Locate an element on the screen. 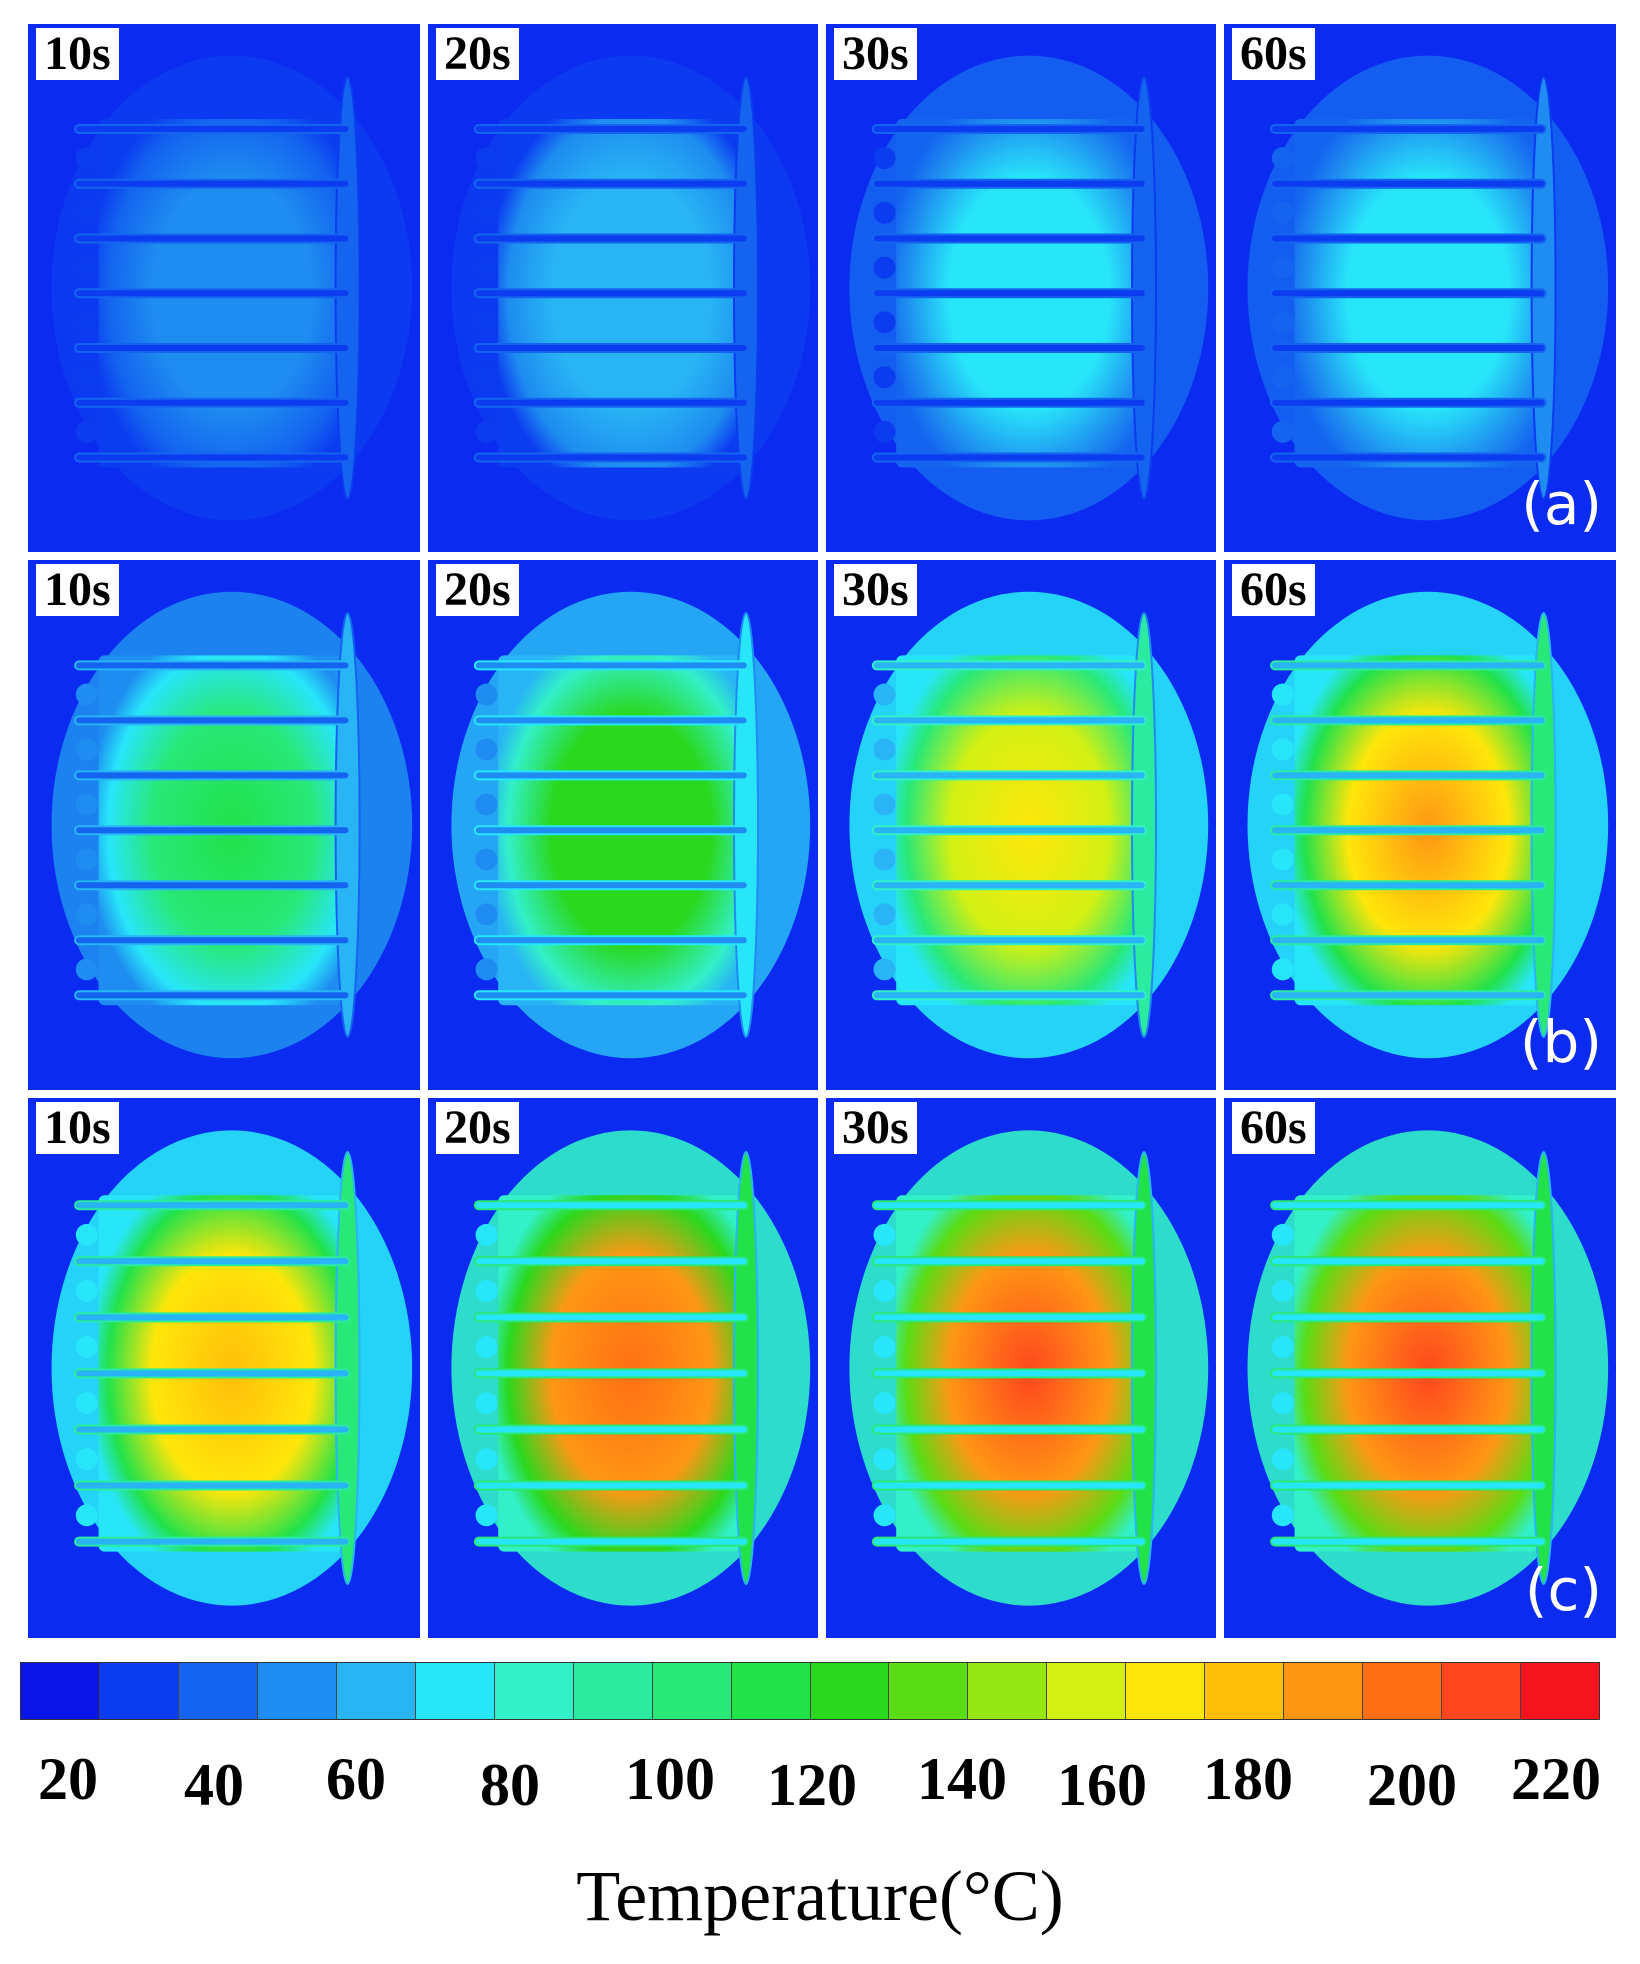  contour-panel: 60s (b) is located at coordinates (1420, 825).